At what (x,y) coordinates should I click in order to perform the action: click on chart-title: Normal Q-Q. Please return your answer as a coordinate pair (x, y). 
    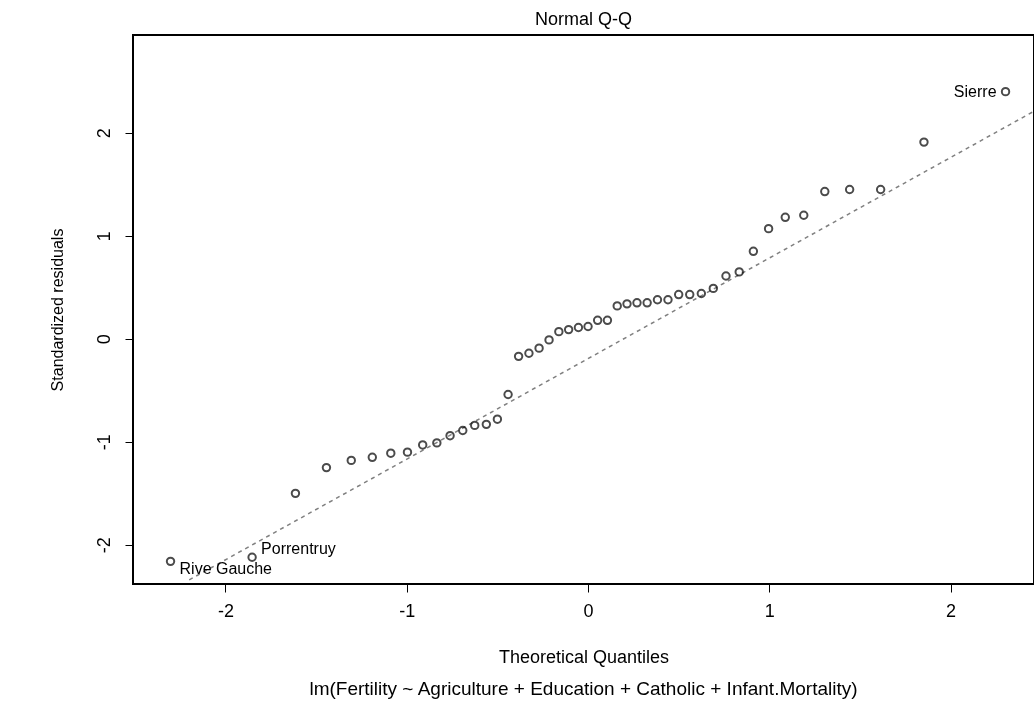
    Looking at the image, I should click on (583, 19).